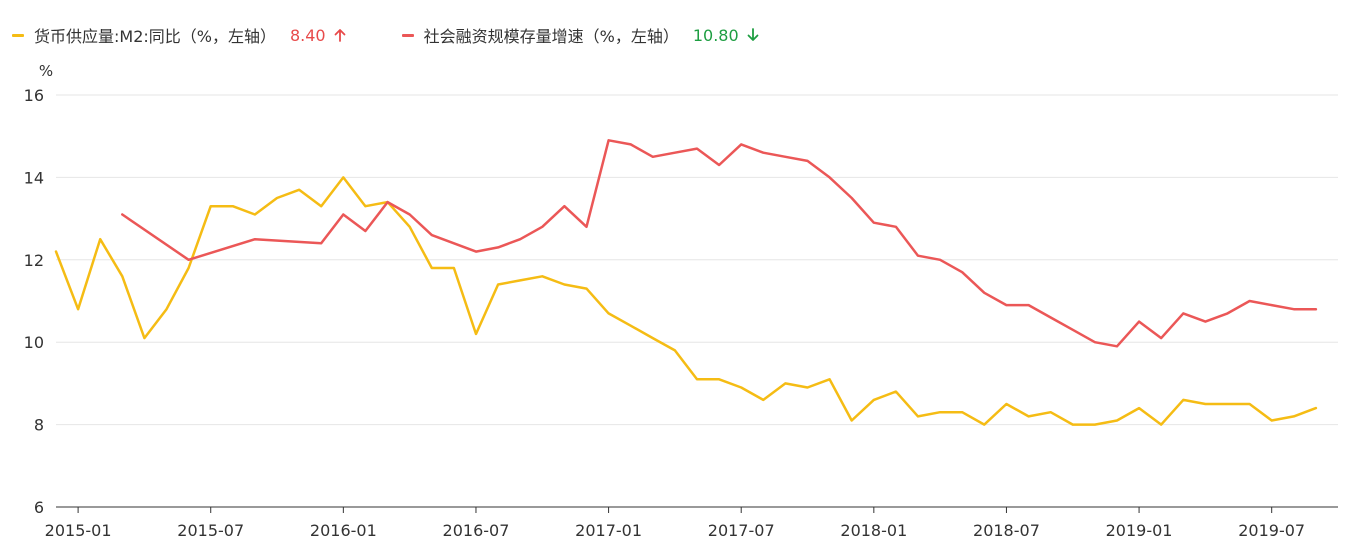 The width and height of the screenshot is (1351, 559). Describe the element at coordinates (78, 530) in the screenshot. I see `x-tick-label: 2015-01` at that location.